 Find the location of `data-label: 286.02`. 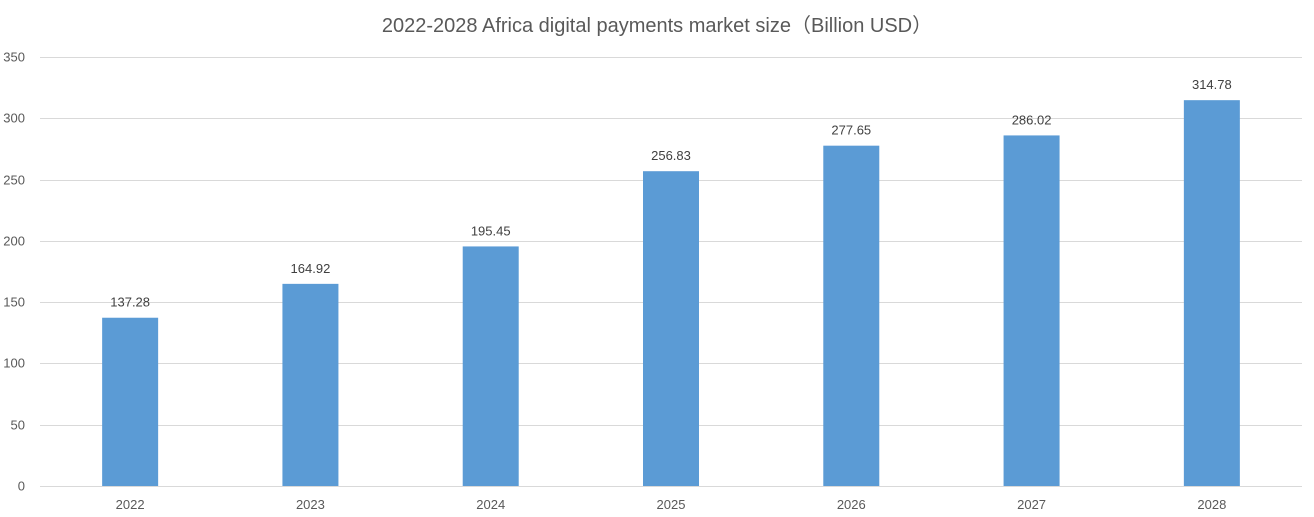

data-label: 286.02 is located at coordinates (1032, 119).